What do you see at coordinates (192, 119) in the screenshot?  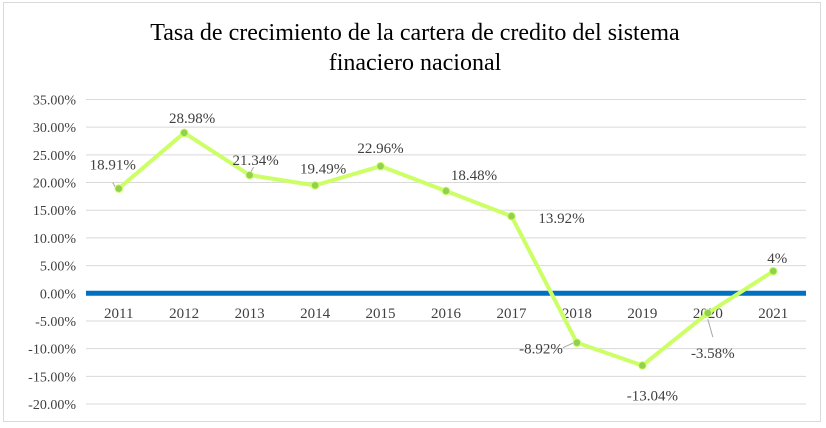 I see `data-label: 28.98%` at bounding box center [192, 119].